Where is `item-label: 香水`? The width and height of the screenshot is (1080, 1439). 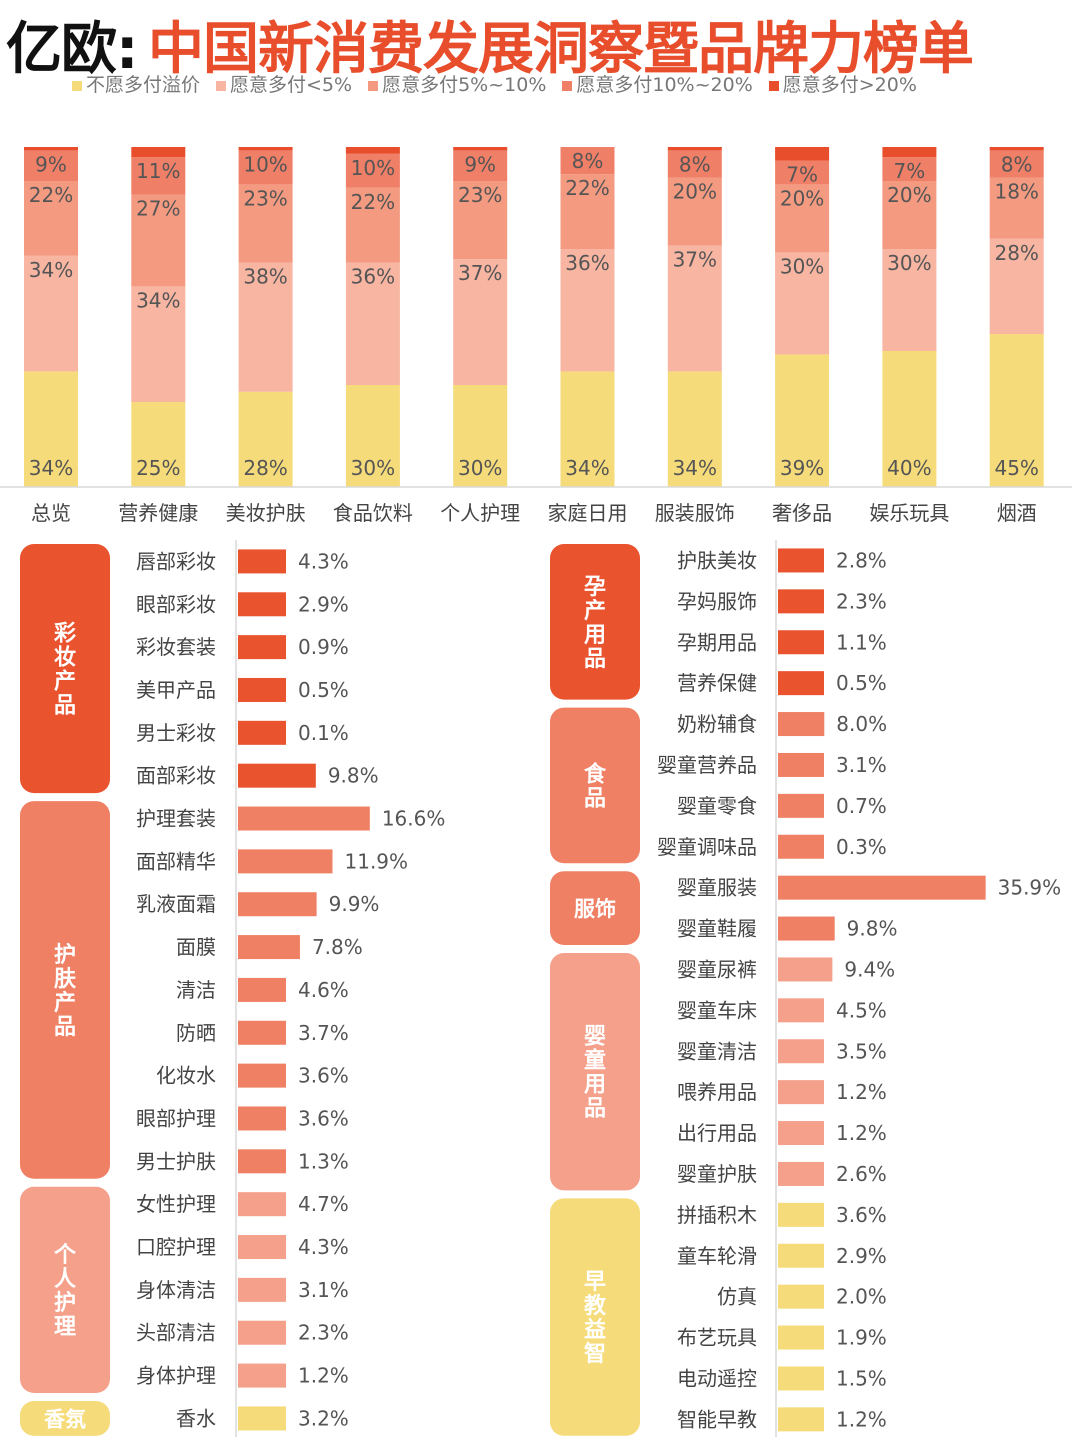 item-label: 香水 is located at coordinates (196, 1418).